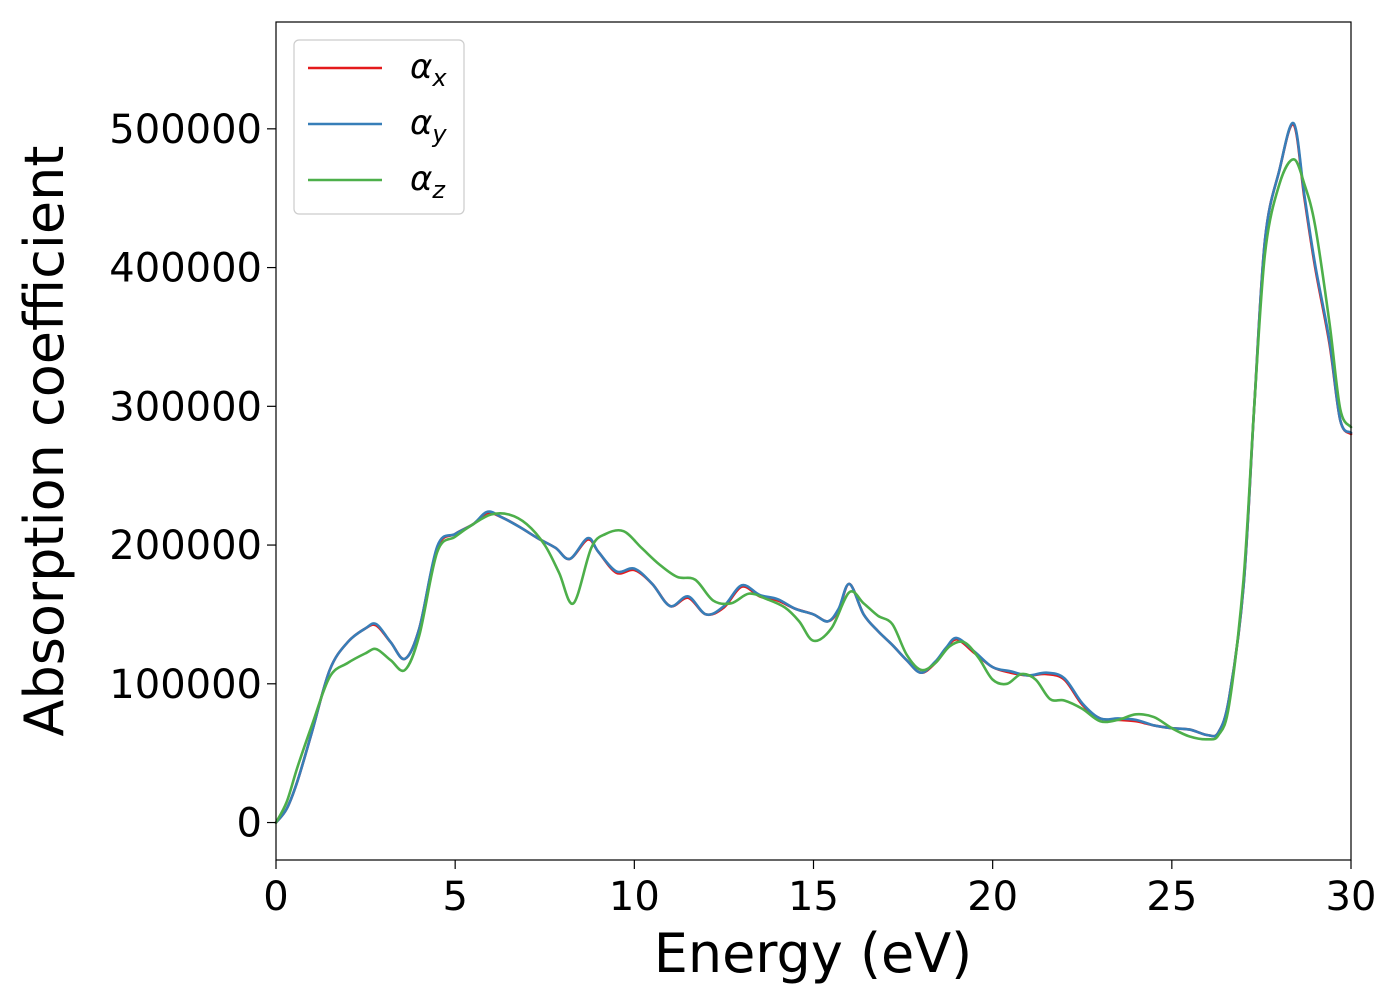 The image size is (1400, 1000). Describe the element at coordinates (185, 407) in the screenshot. I see `y-tick-label: 300000` at that location.